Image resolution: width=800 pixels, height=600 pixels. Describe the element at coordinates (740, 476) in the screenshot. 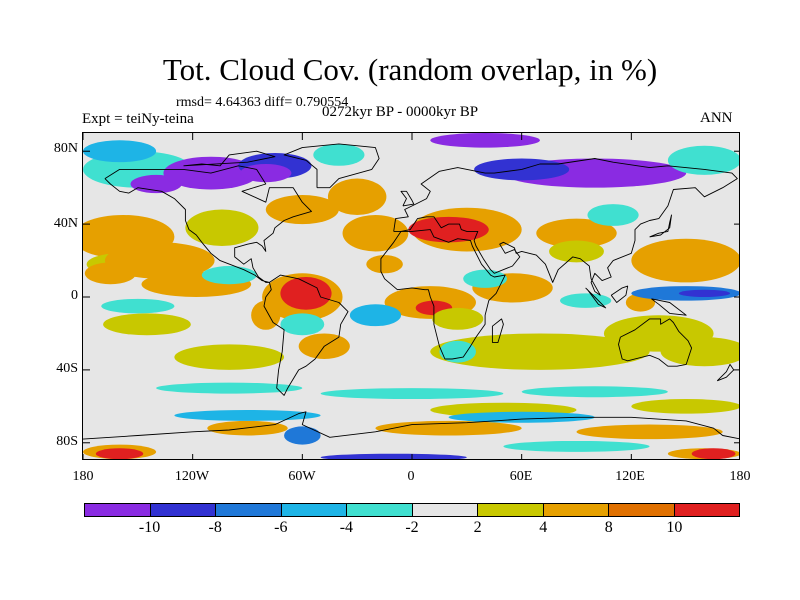

I see `lon-tick-180e: 180` at that location.